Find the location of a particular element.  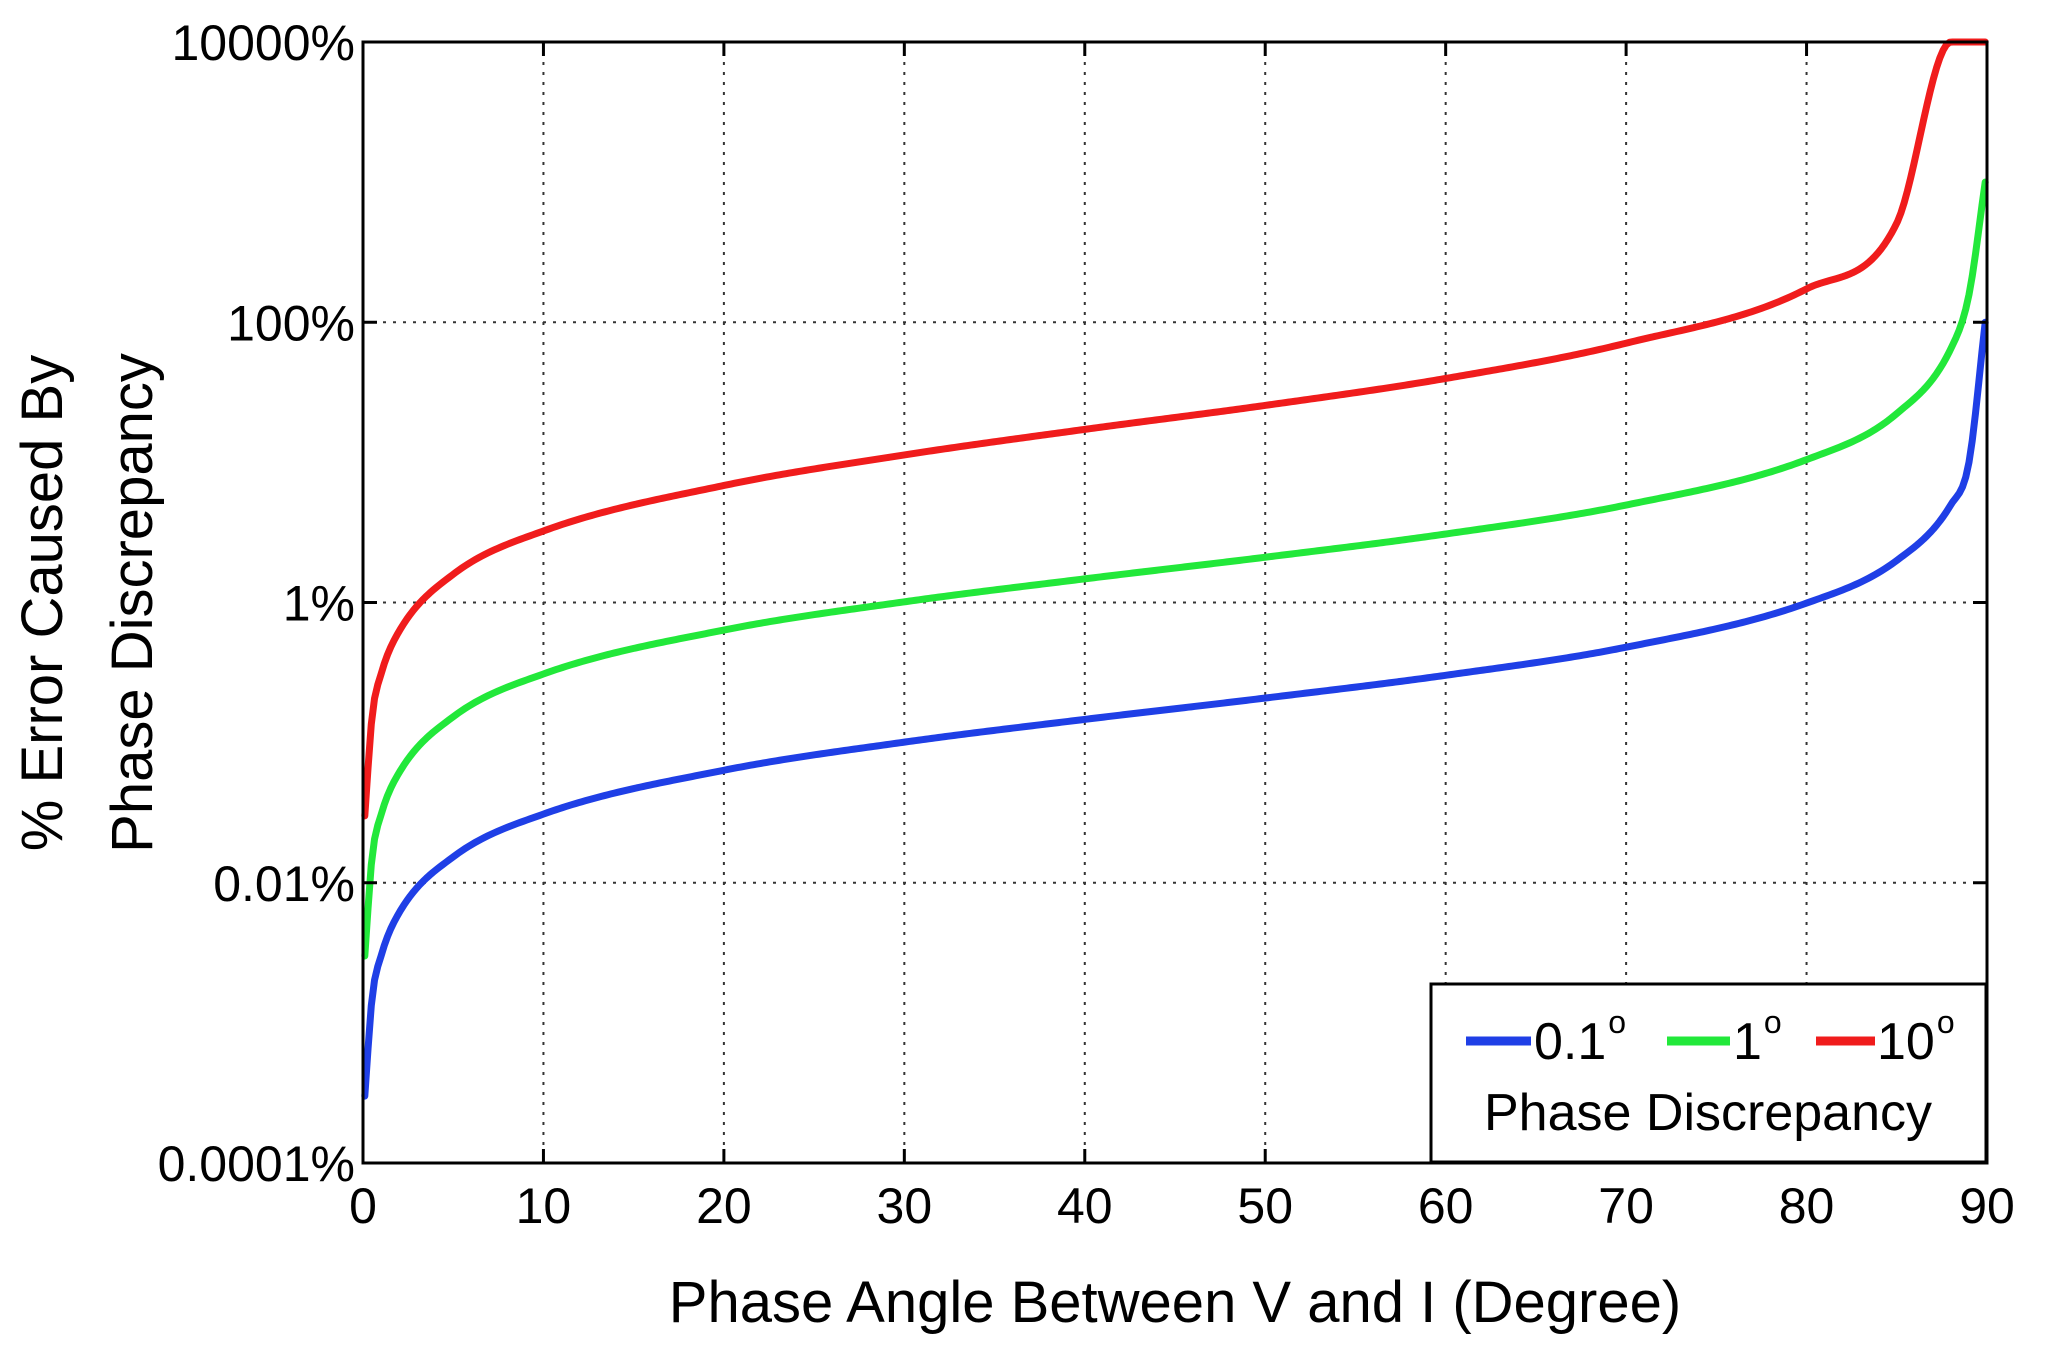

legend-box is located at coordinates (1708, 1073).